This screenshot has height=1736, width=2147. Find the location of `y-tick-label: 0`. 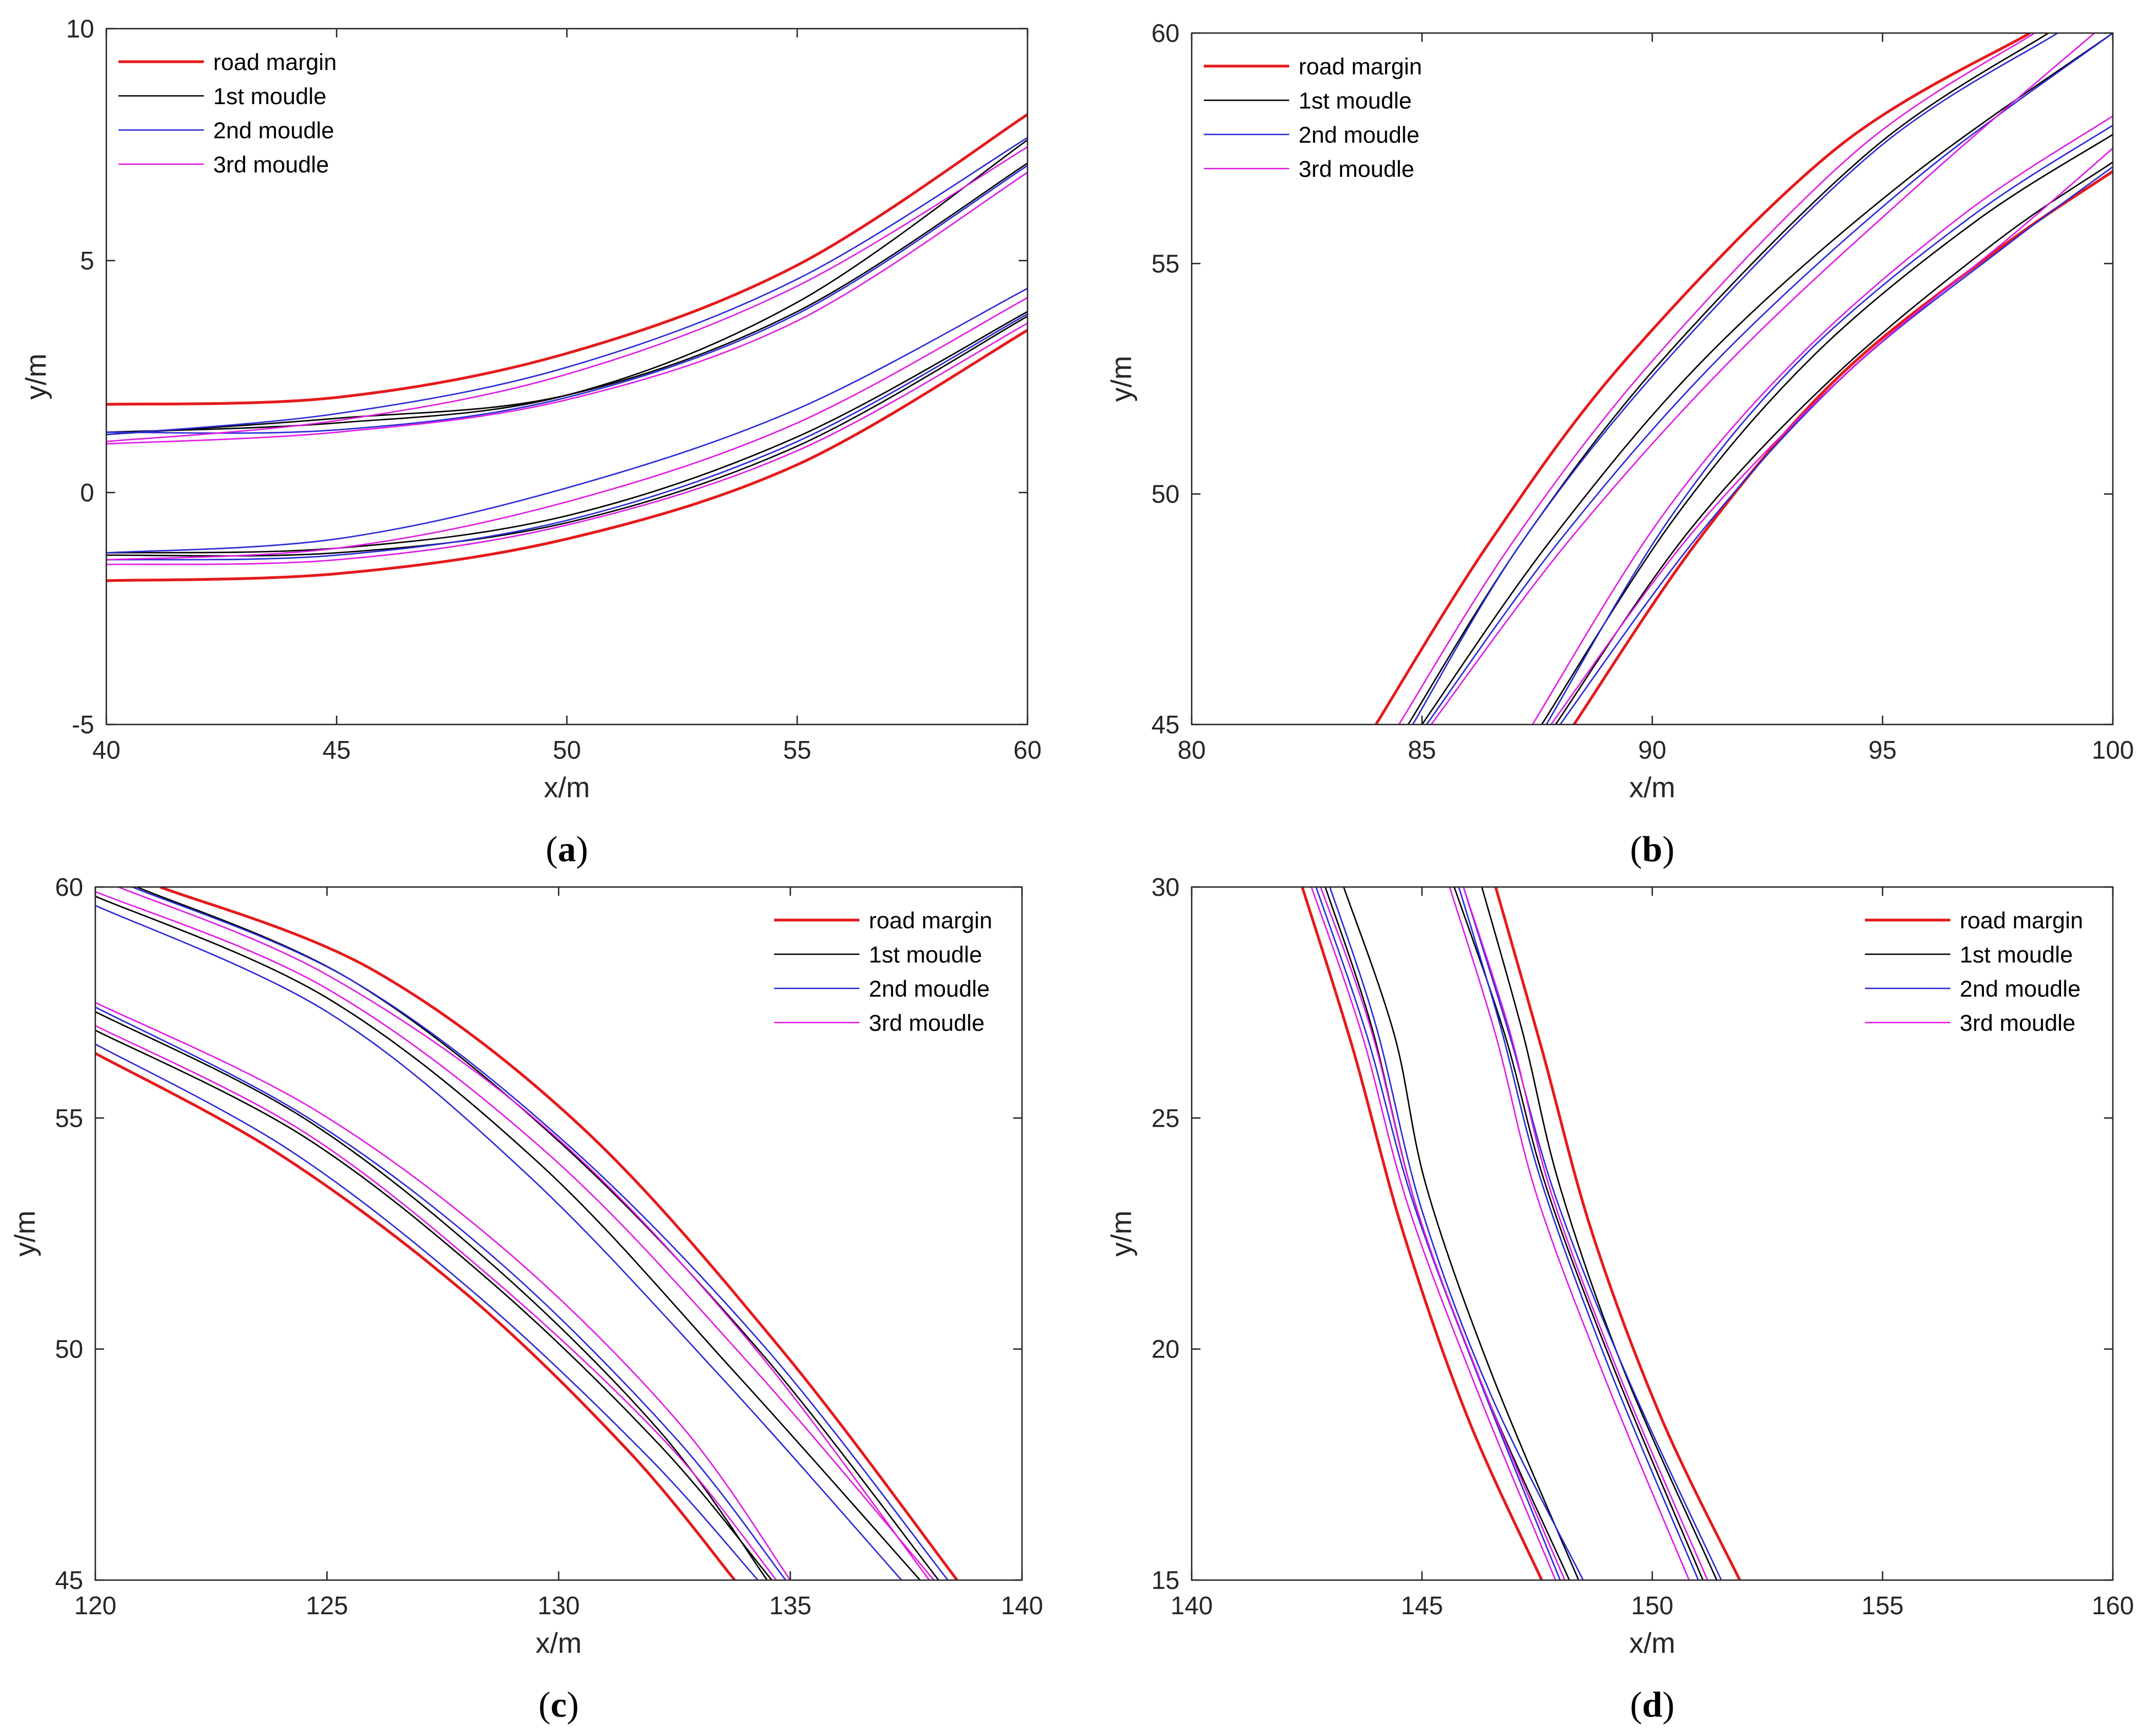

y-tick-label: 0 is located at coordinates (87, 492).